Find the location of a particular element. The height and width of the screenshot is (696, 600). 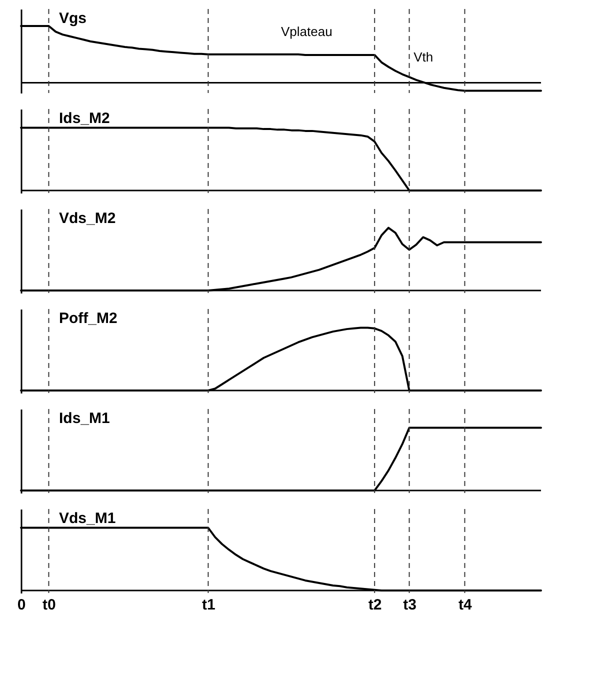

x-tick-label: t3 is located at coordinates (409, 605).